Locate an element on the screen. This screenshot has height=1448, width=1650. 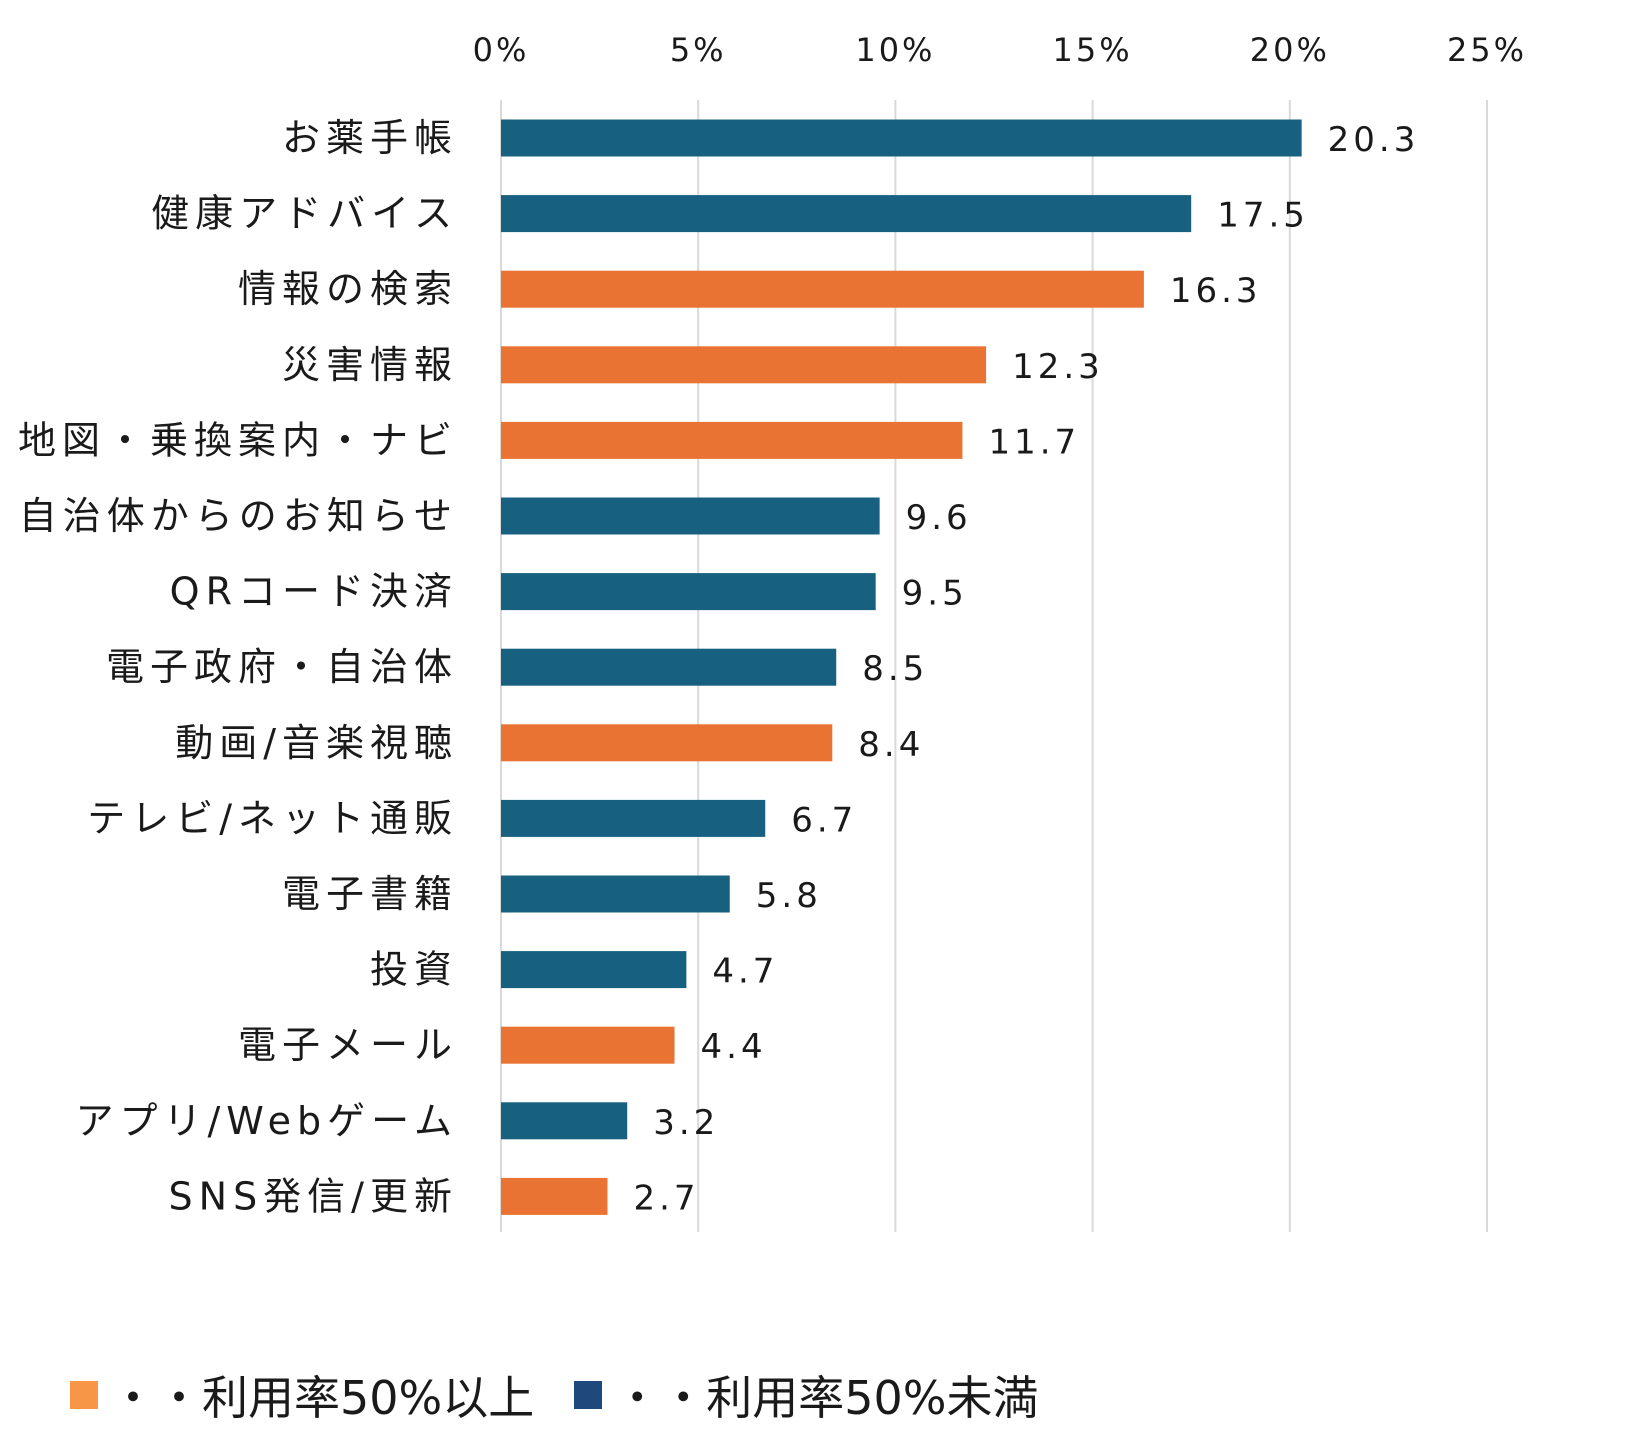
data-label: 20.3 is located at coordinates (1374, 140).